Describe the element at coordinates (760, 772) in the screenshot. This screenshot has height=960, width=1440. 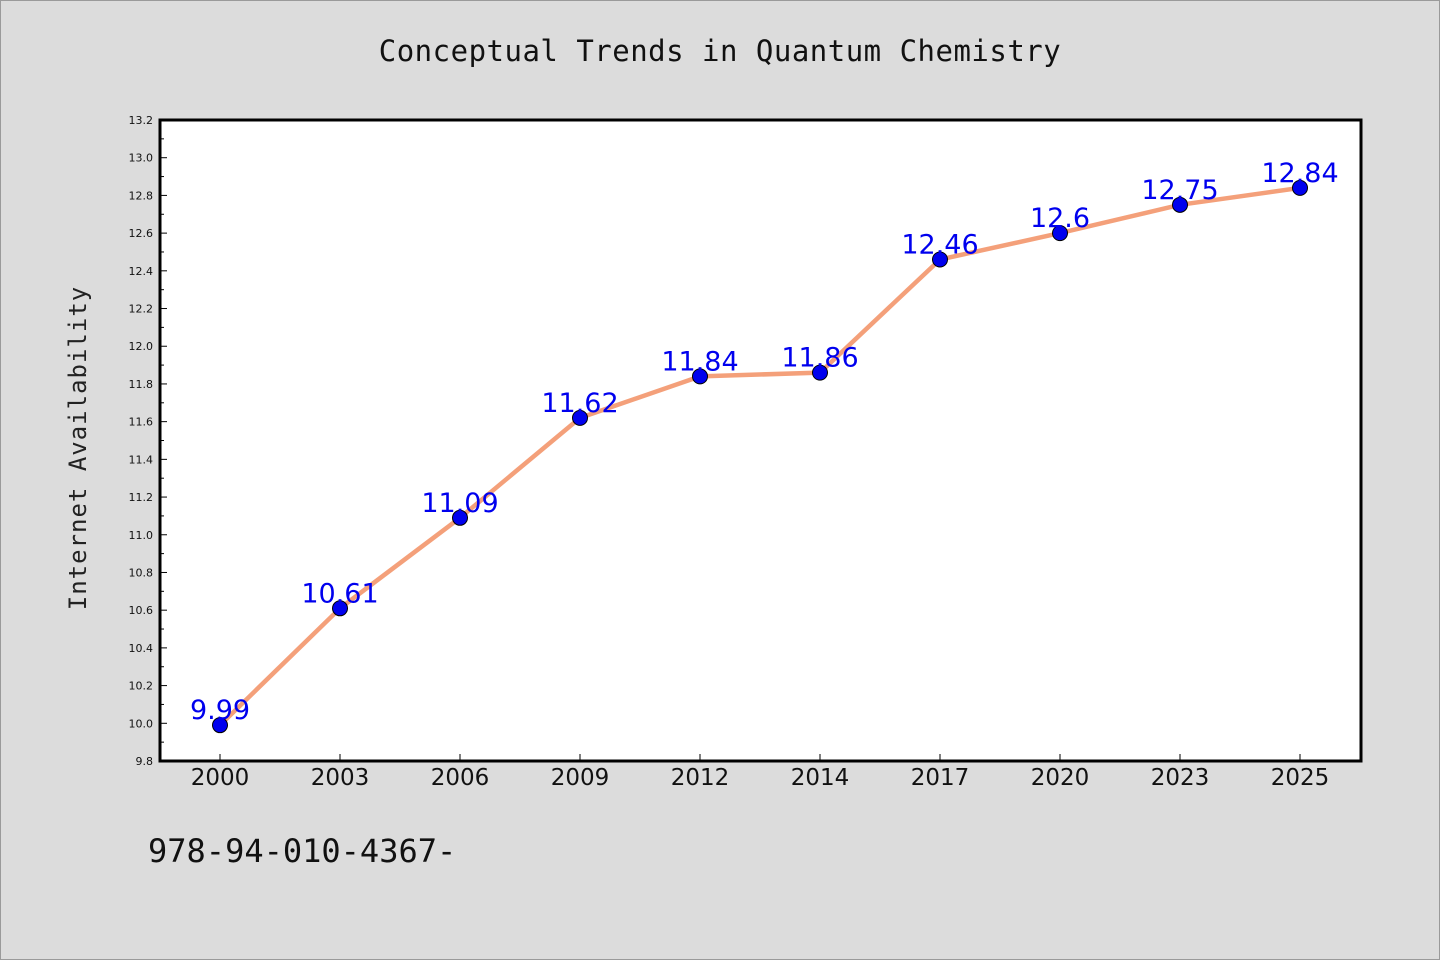
I see `x-axis-ticks: 2000 2003 2006 2009 2012 2014 2017 2020 2023 2025` at that location.